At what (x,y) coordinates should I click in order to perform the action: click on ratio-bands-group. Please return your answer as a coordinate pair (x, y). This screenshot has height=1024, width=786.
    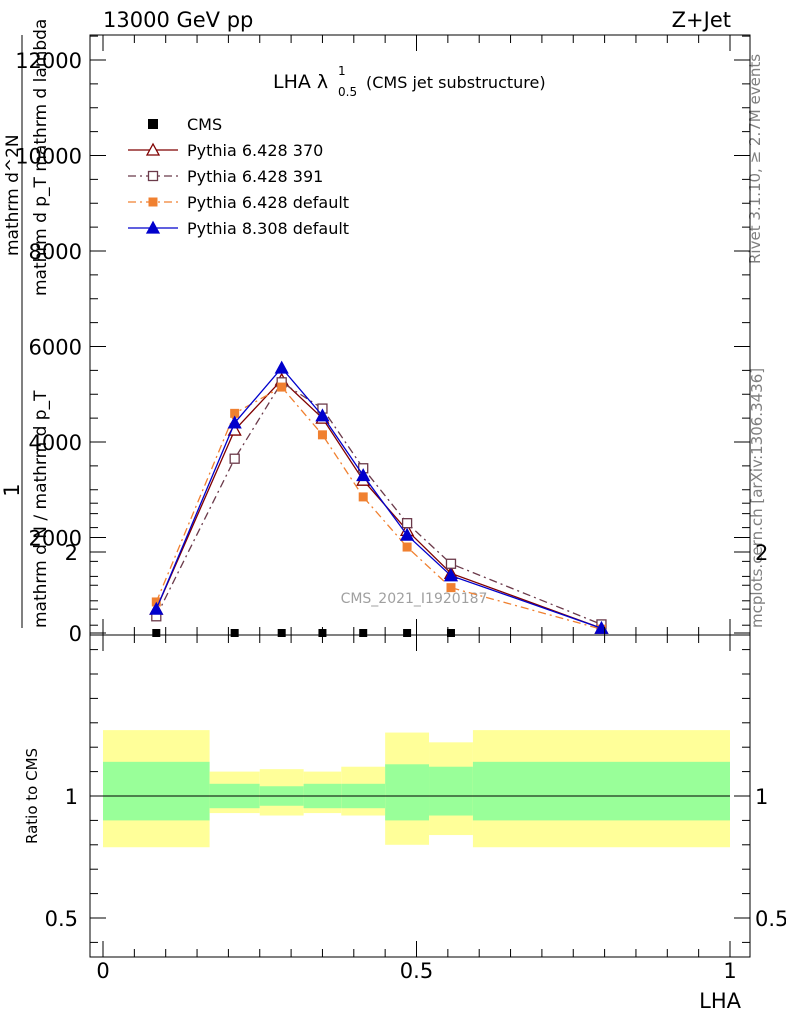
    Looking at the image, I should click on (416, 789).